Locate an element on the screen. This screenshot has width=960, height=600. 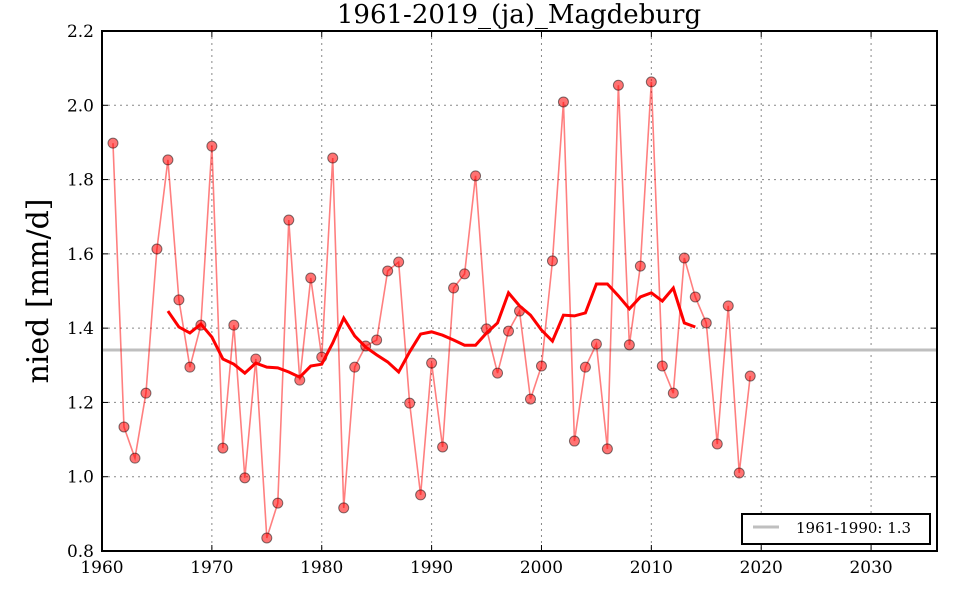
y-axis-label: nied [mm/d] is located at coordinates (38, 290).